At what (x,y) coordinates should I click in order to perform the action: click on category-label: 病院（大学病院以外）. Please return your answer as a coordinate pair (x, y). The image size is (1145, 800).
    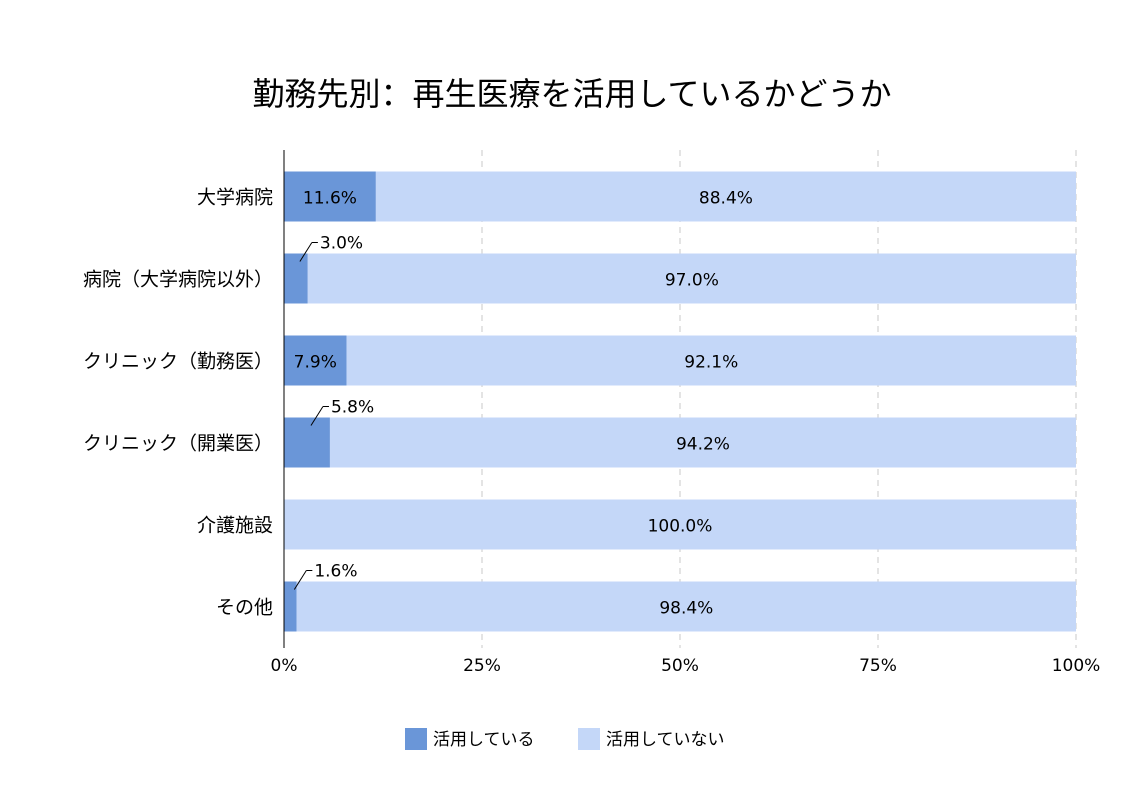
    Looking at the image, I should click on (178, 280).